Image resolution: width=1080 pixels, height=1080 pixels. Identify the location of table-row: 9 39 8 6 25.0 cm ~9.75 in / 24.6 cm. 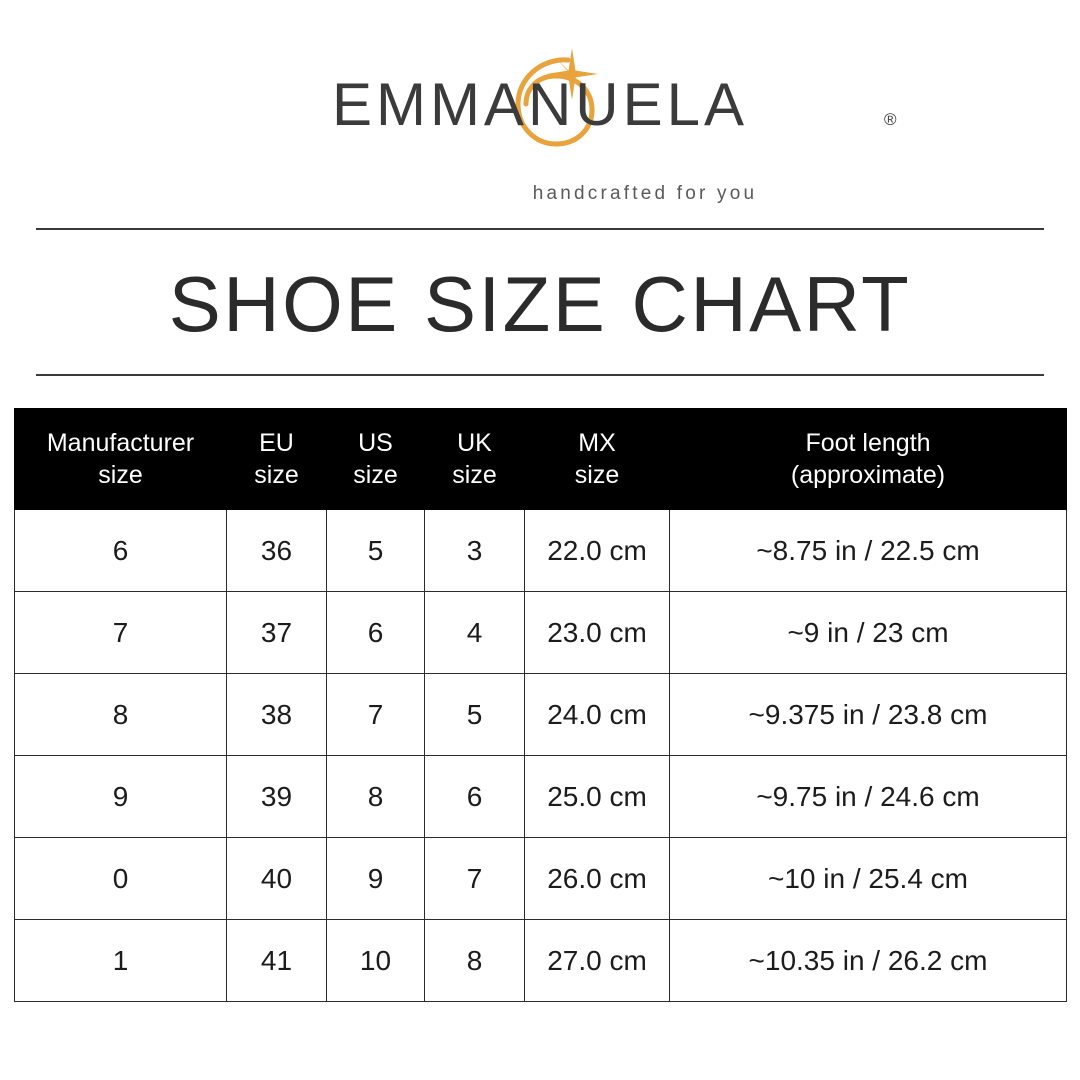
(540, 796).